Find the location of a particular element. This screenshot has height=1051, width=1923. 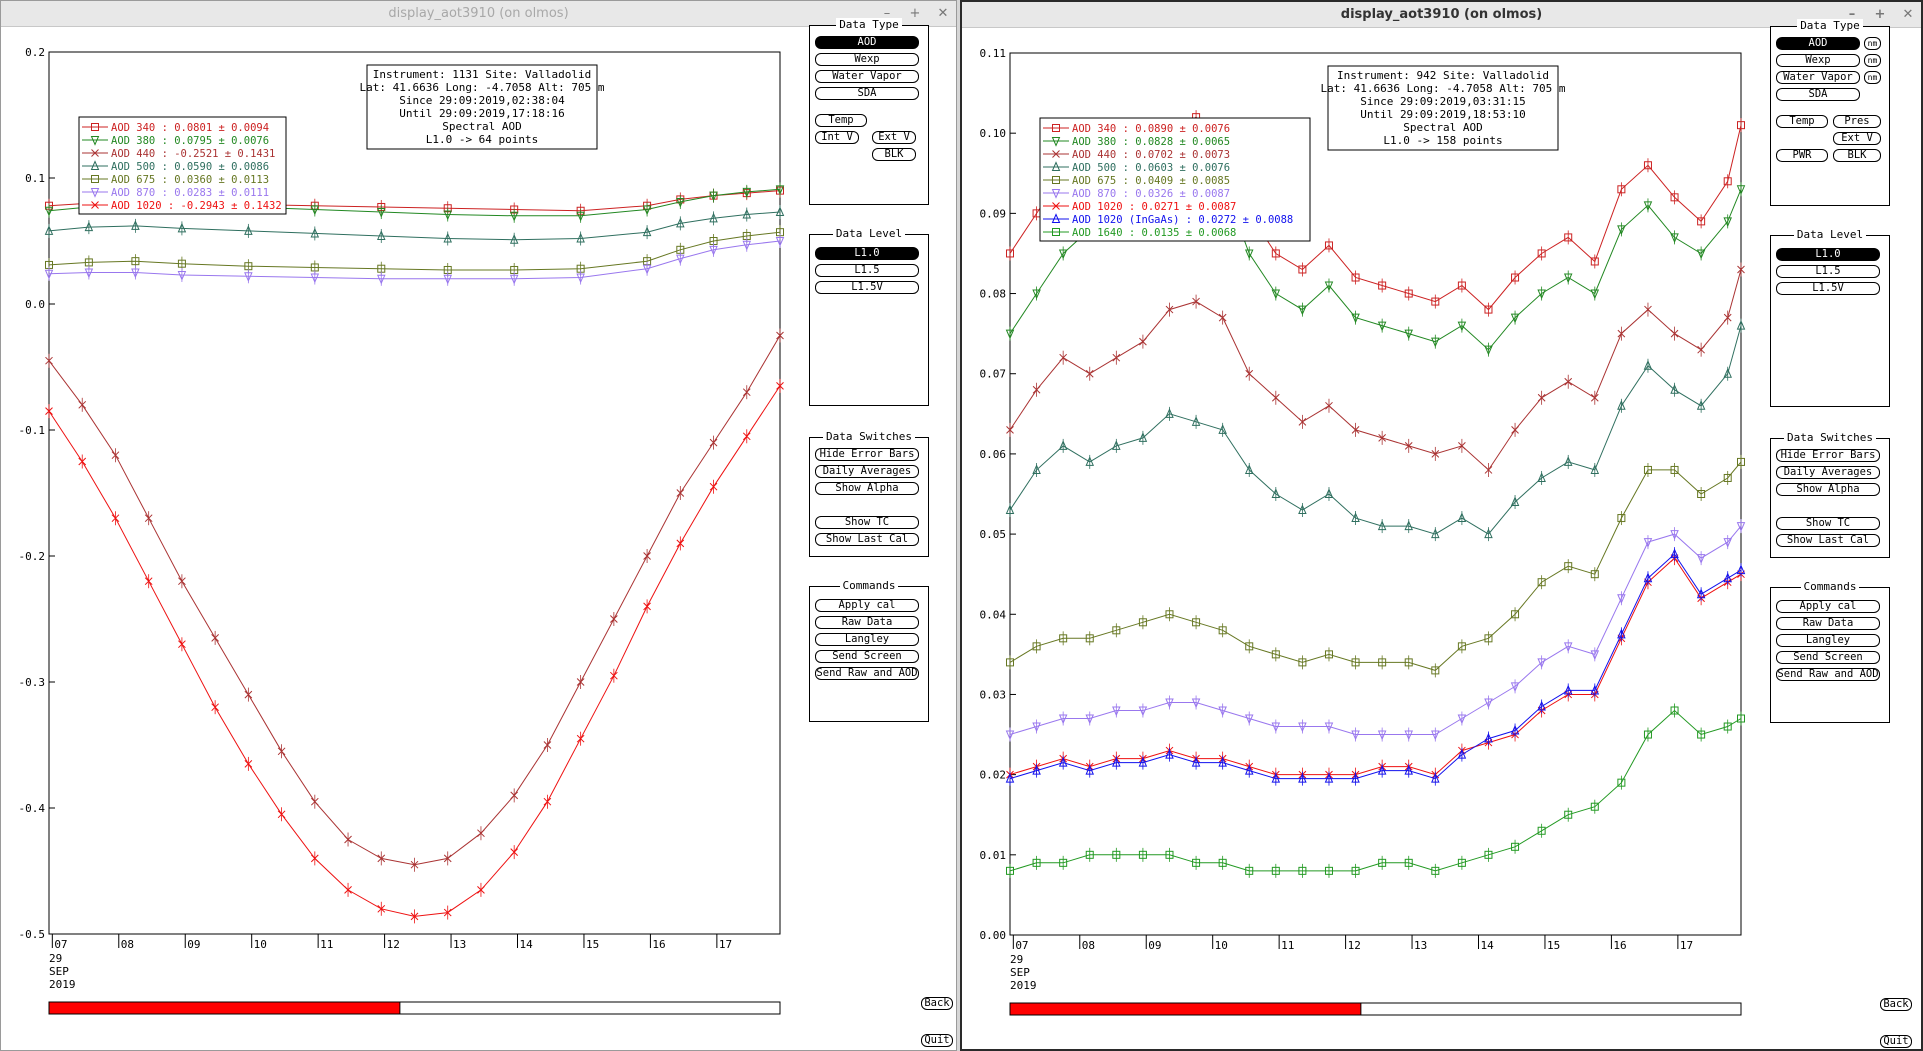

right-titlebar: display_aot3910 (on olmos) – + ✕ is located at coordinates (1441, 15).